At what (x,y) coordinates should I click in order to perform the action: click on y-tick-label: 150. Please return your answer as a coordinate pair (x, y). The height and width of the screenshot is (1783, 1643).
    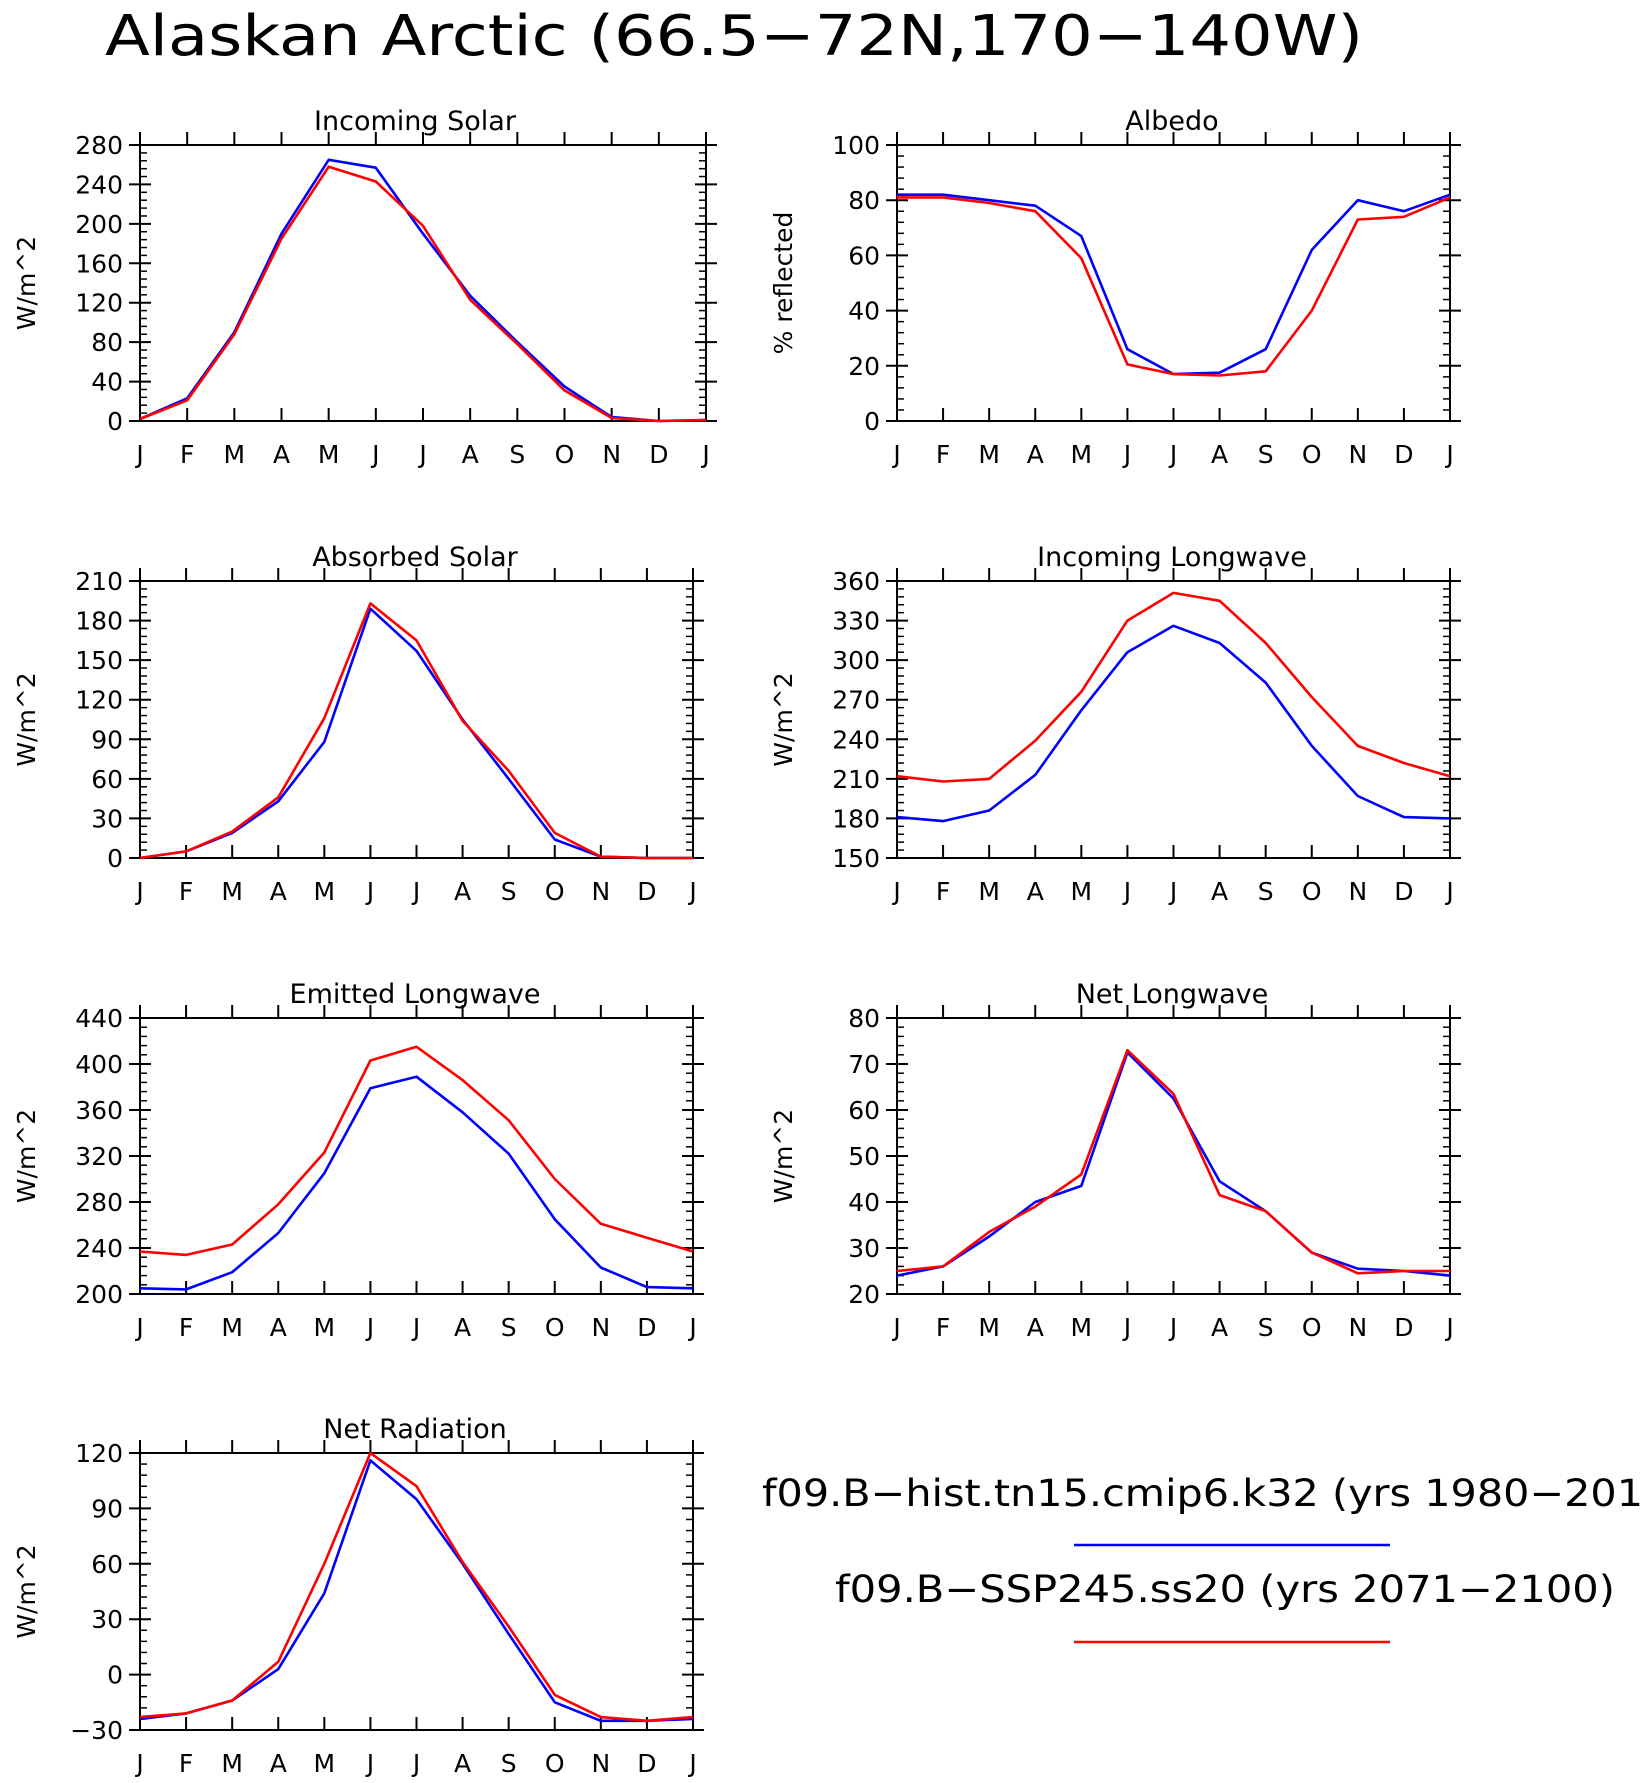
    Looking at the image, I should click on (856, 858).